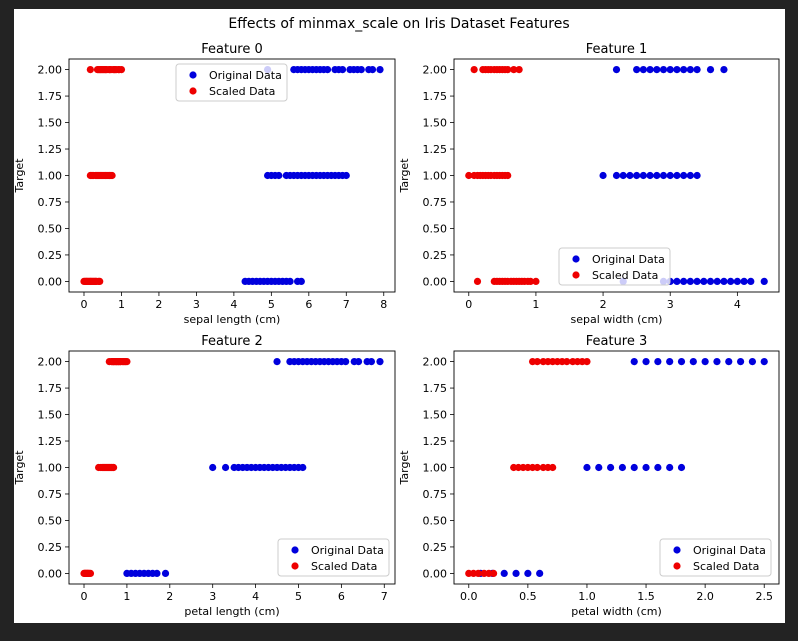 Image resolution: width=798 pixels, height=641 pixels. What do you see at coordinates (232, 49) in the screenshot?
I see `subplot-title: Feature 0` at bounding box center [232, 49].